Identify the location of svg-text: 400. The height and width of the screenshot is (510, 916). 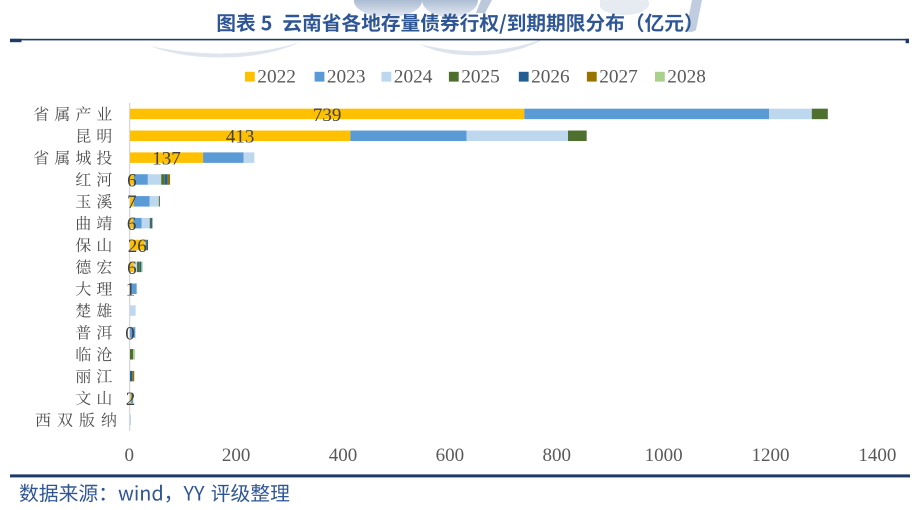
(343, 455).